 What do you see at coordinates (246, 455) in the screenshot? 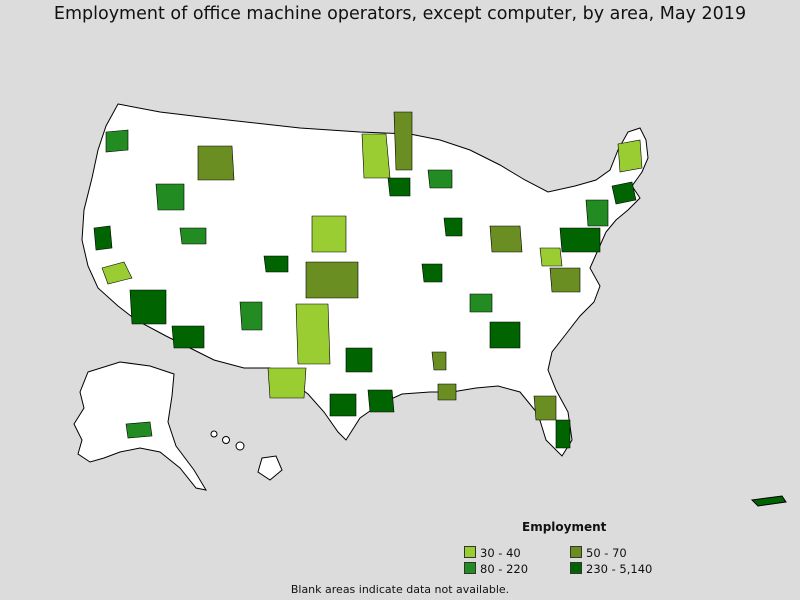
I see `hawaii-shape` at bounding box center [246, 455].